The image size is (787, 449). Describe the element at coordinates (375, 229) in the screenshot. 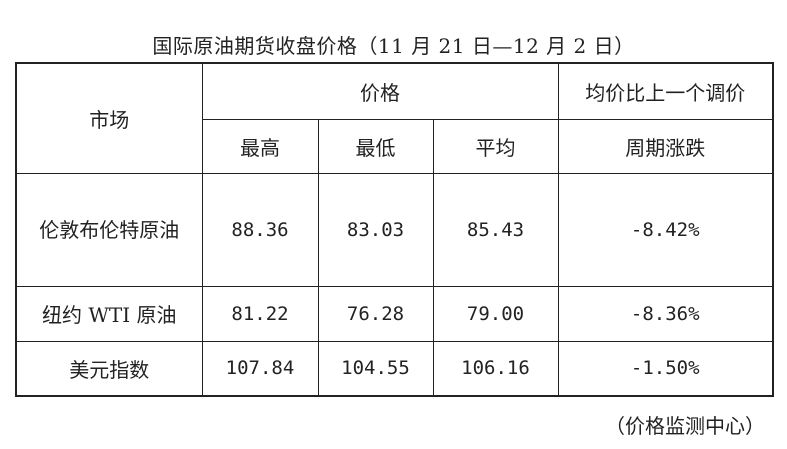

I see `low-cell: 83.03` at that location.